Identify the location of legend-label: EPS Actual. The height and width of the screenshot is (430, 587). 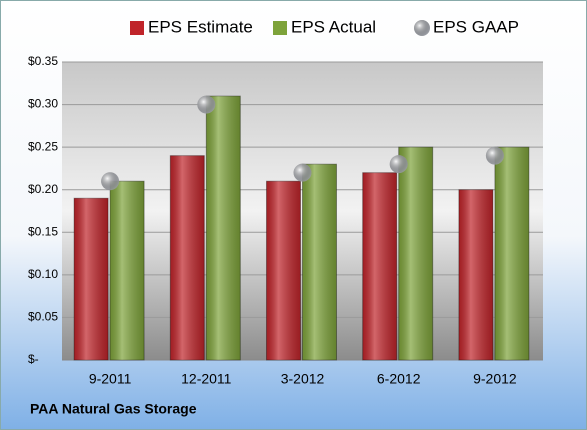
(333, 26).